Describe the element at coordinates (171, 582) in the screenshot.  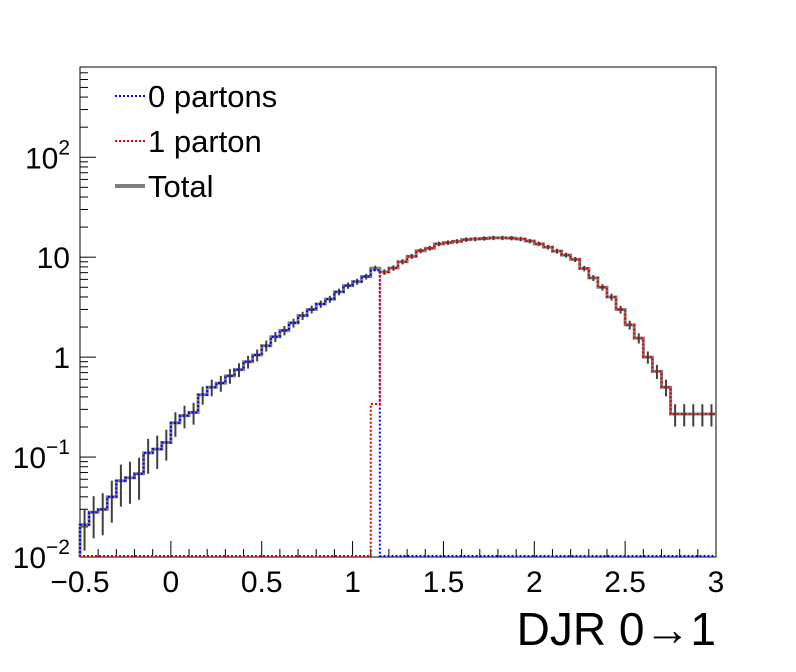
I see `x-tick-label: 0` at that location.